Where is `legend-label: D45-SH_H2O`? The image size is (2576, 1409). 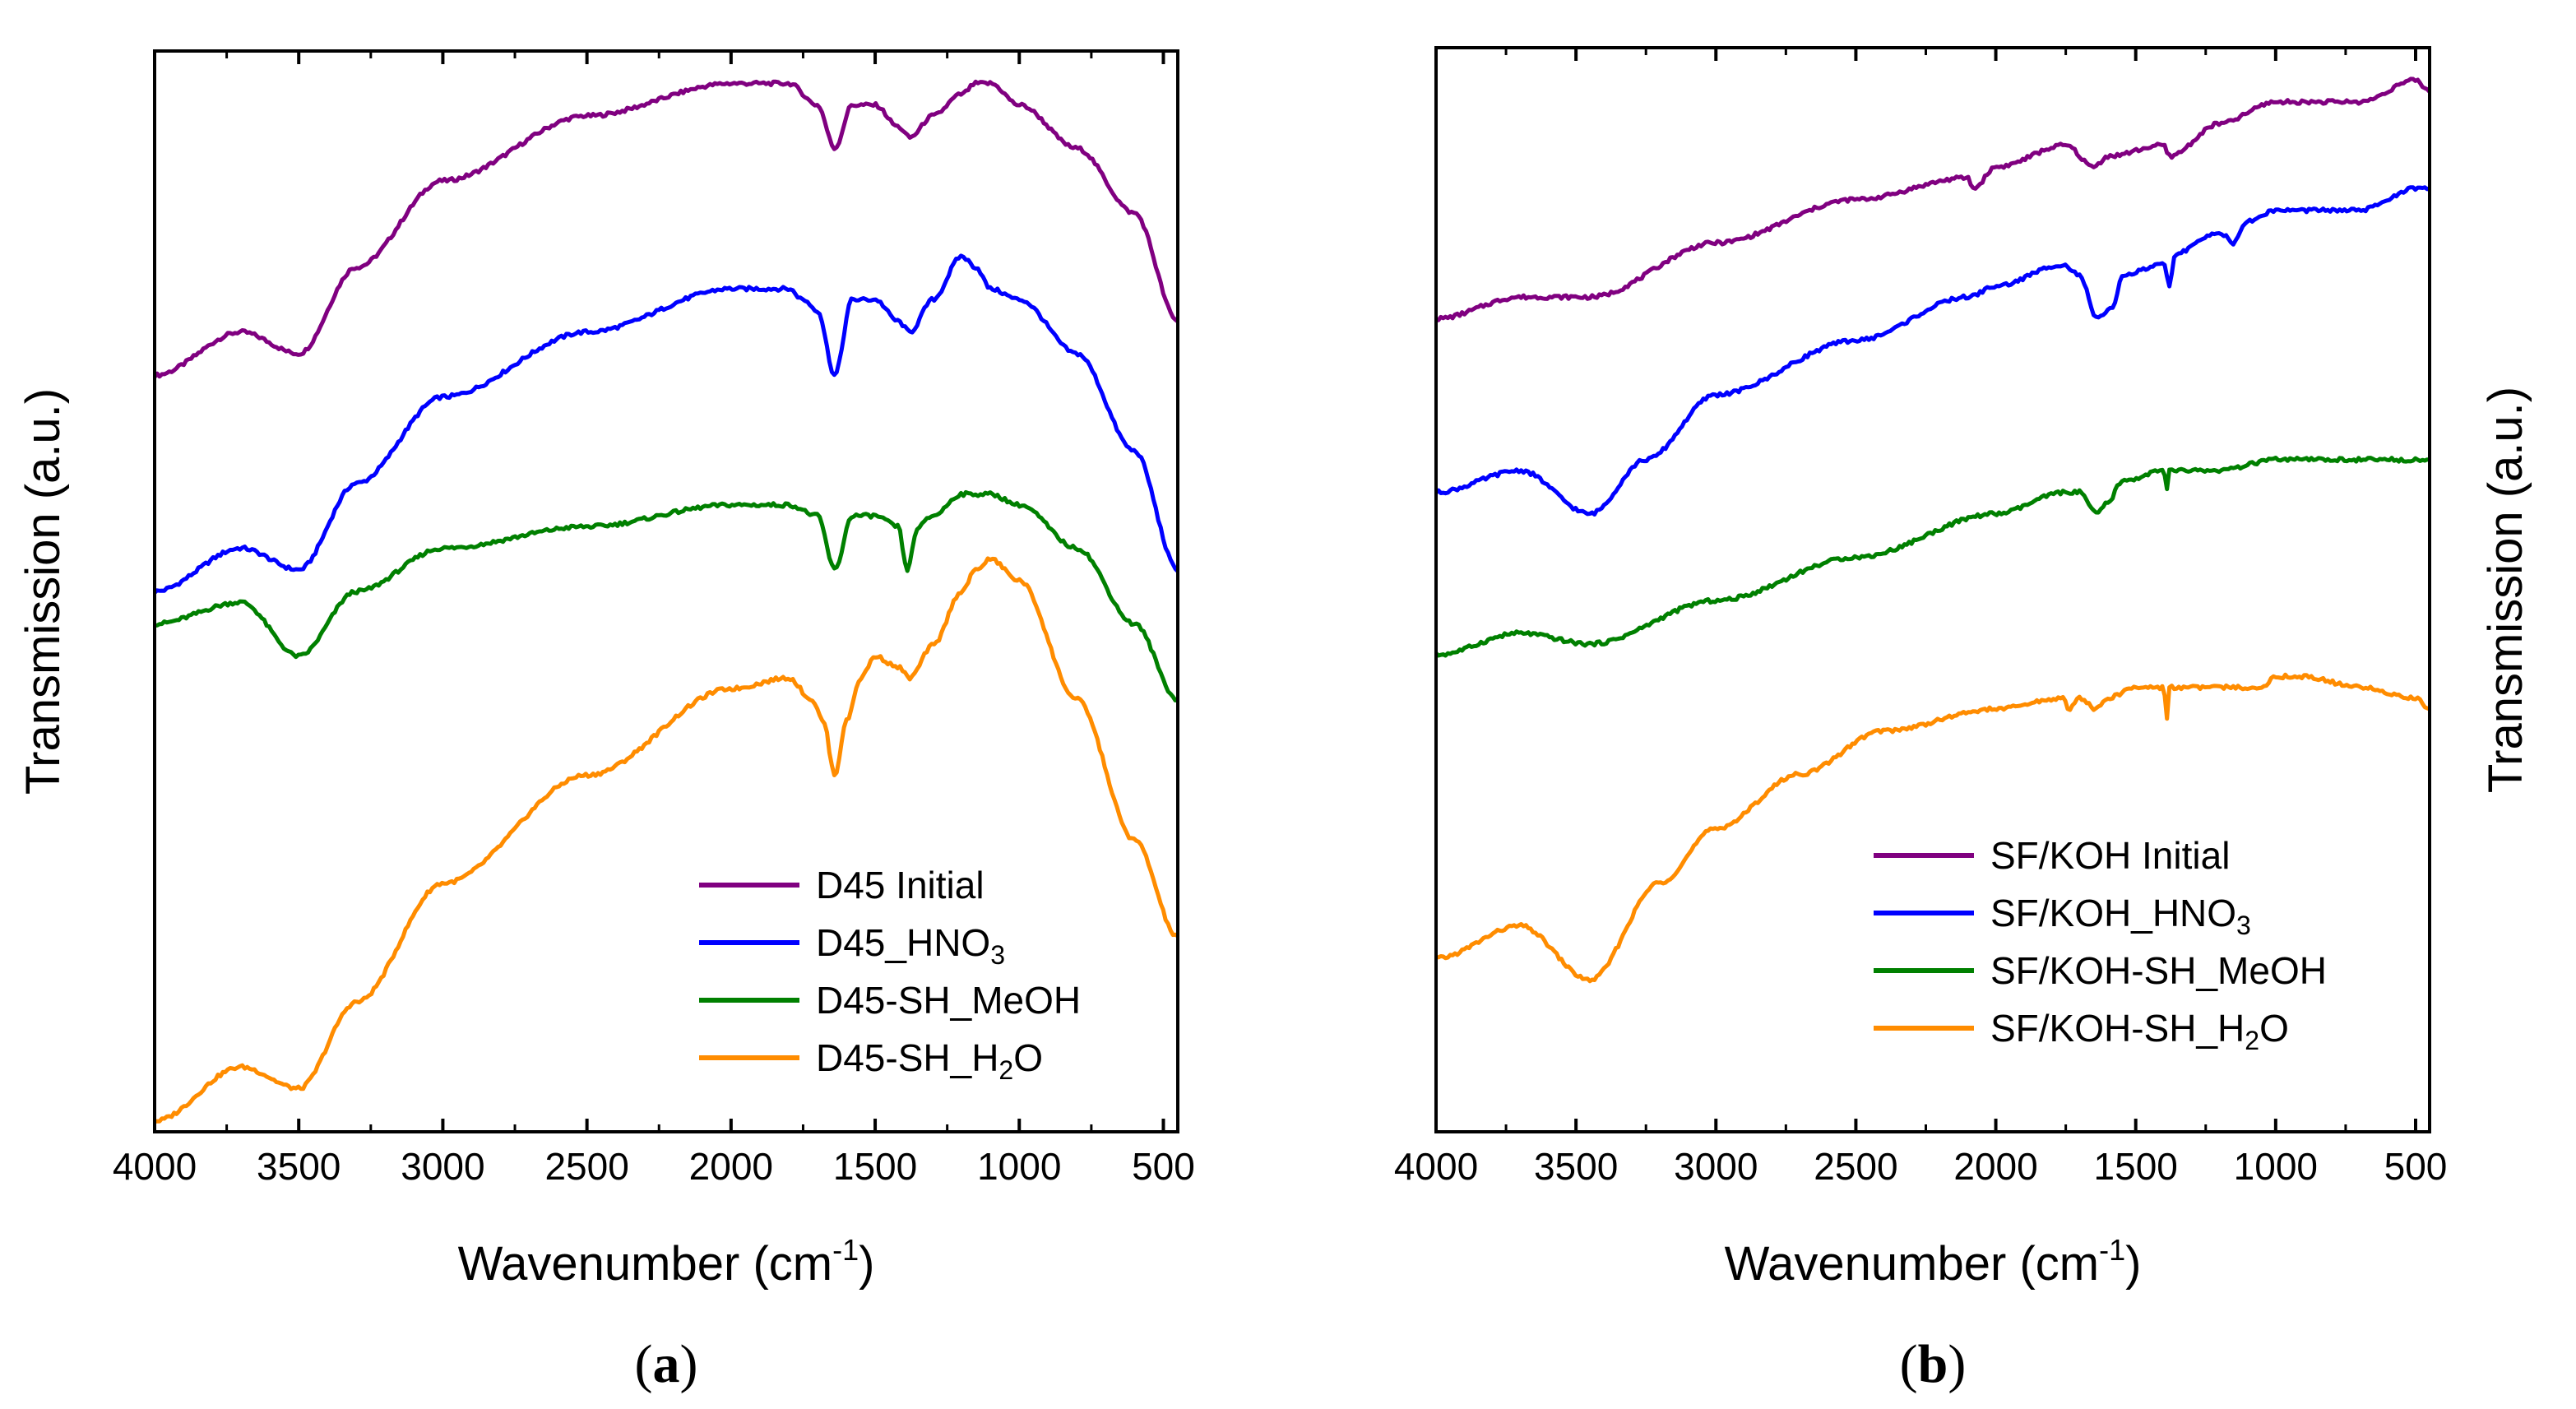
legend-label: D45-SH_H2O is located at coordinates (930, 1060).